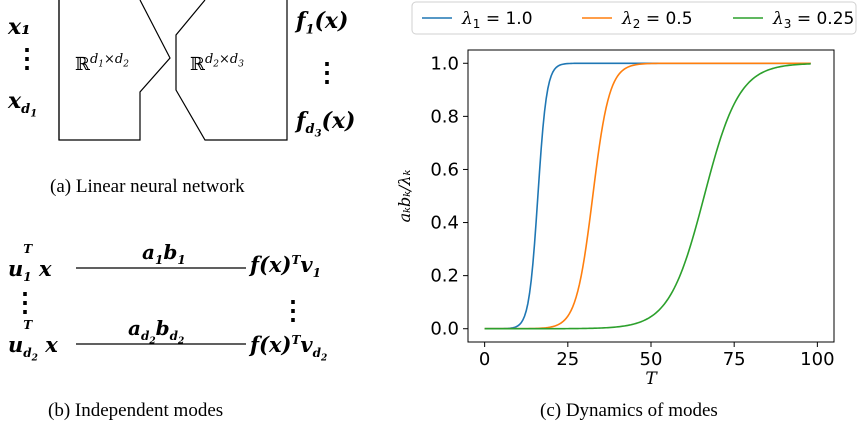 This screenshot has height=434, width=859. I want to click on legend-box, so click(634, 18).